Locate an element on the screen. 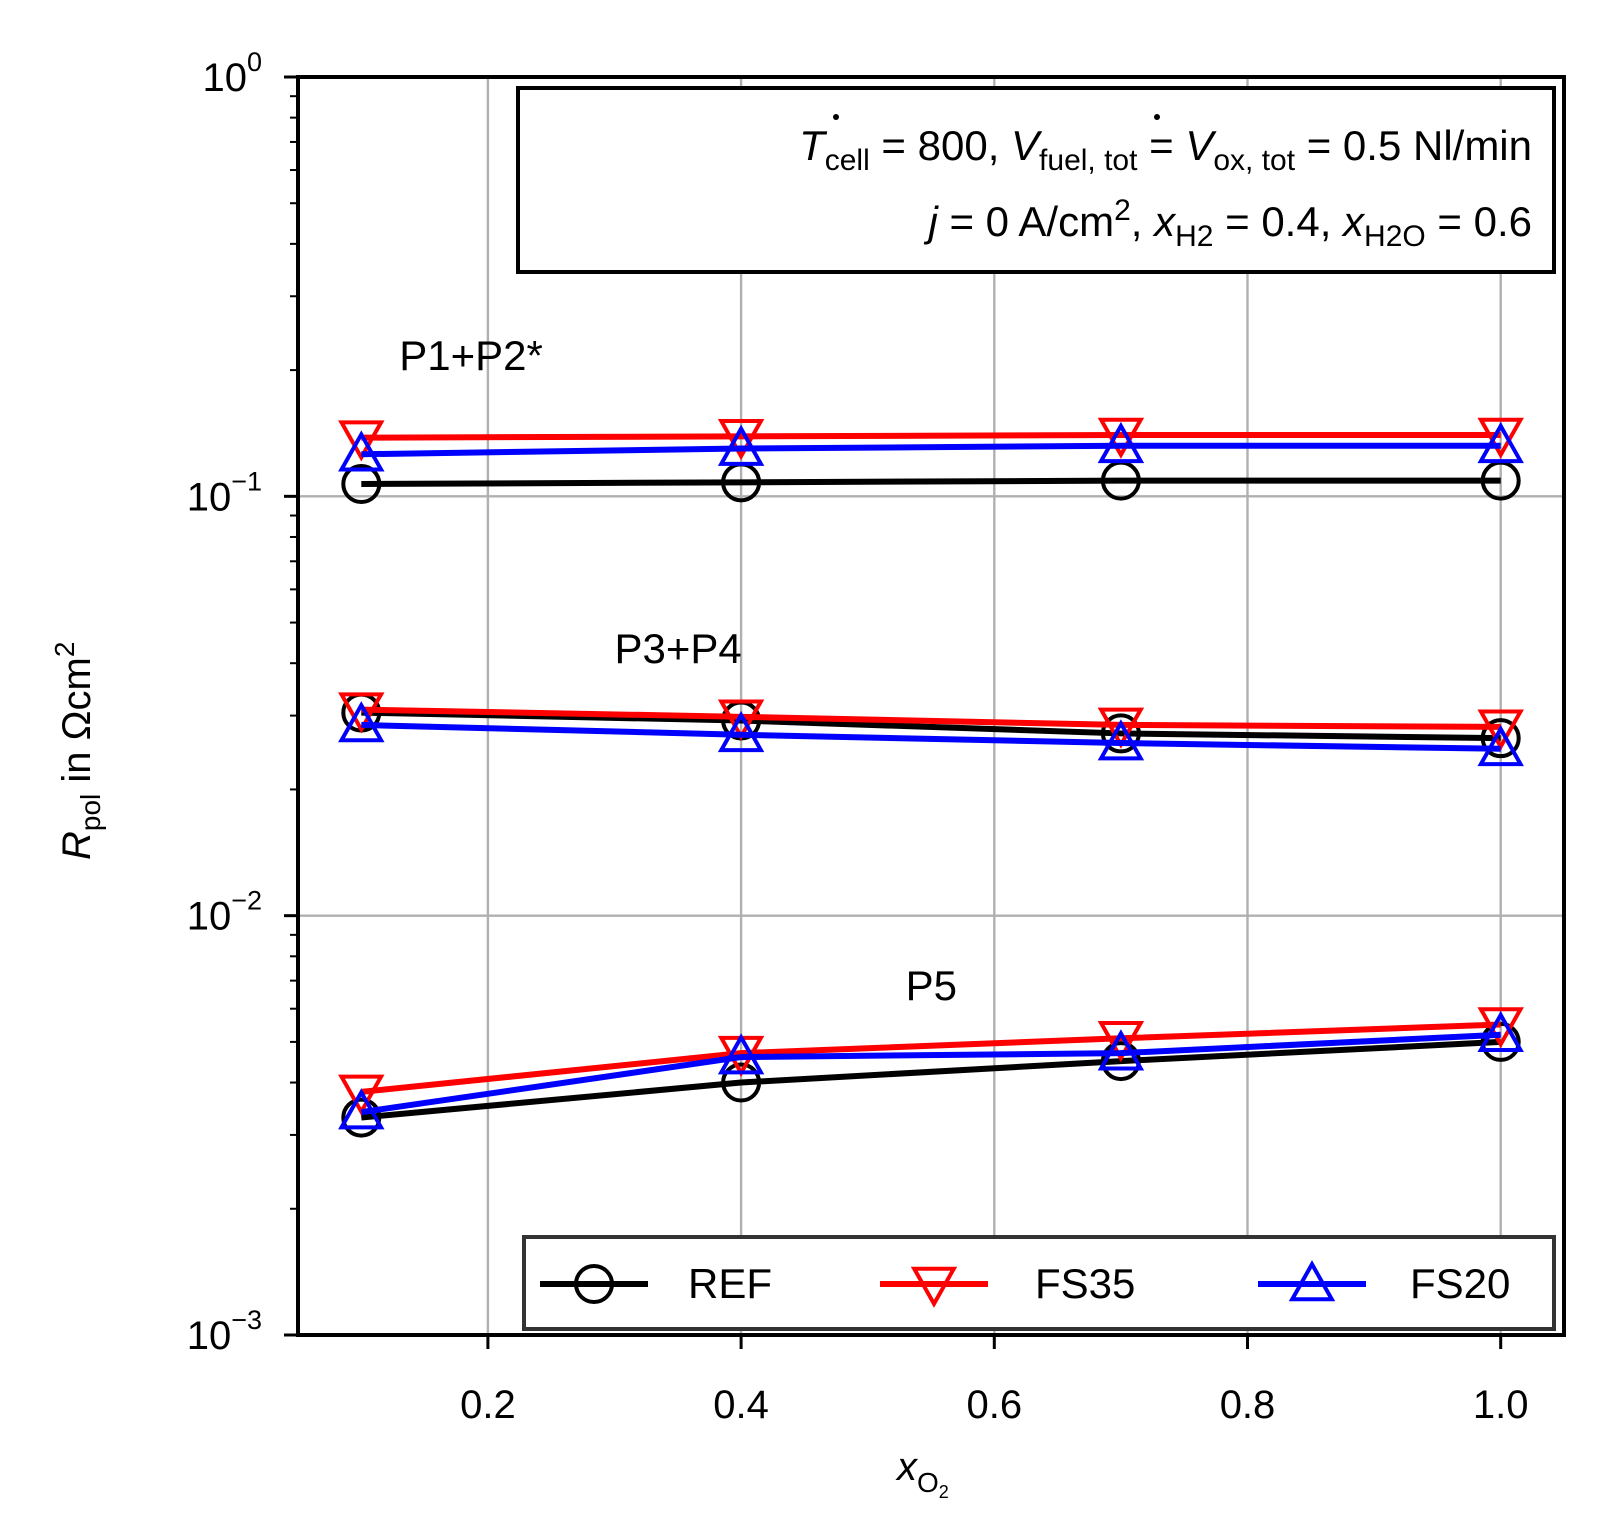 The width and height of the screenshot is (1599, 1539). y-axis-title: Rpol in Ωcm2 is located at coordinates (77, 751).